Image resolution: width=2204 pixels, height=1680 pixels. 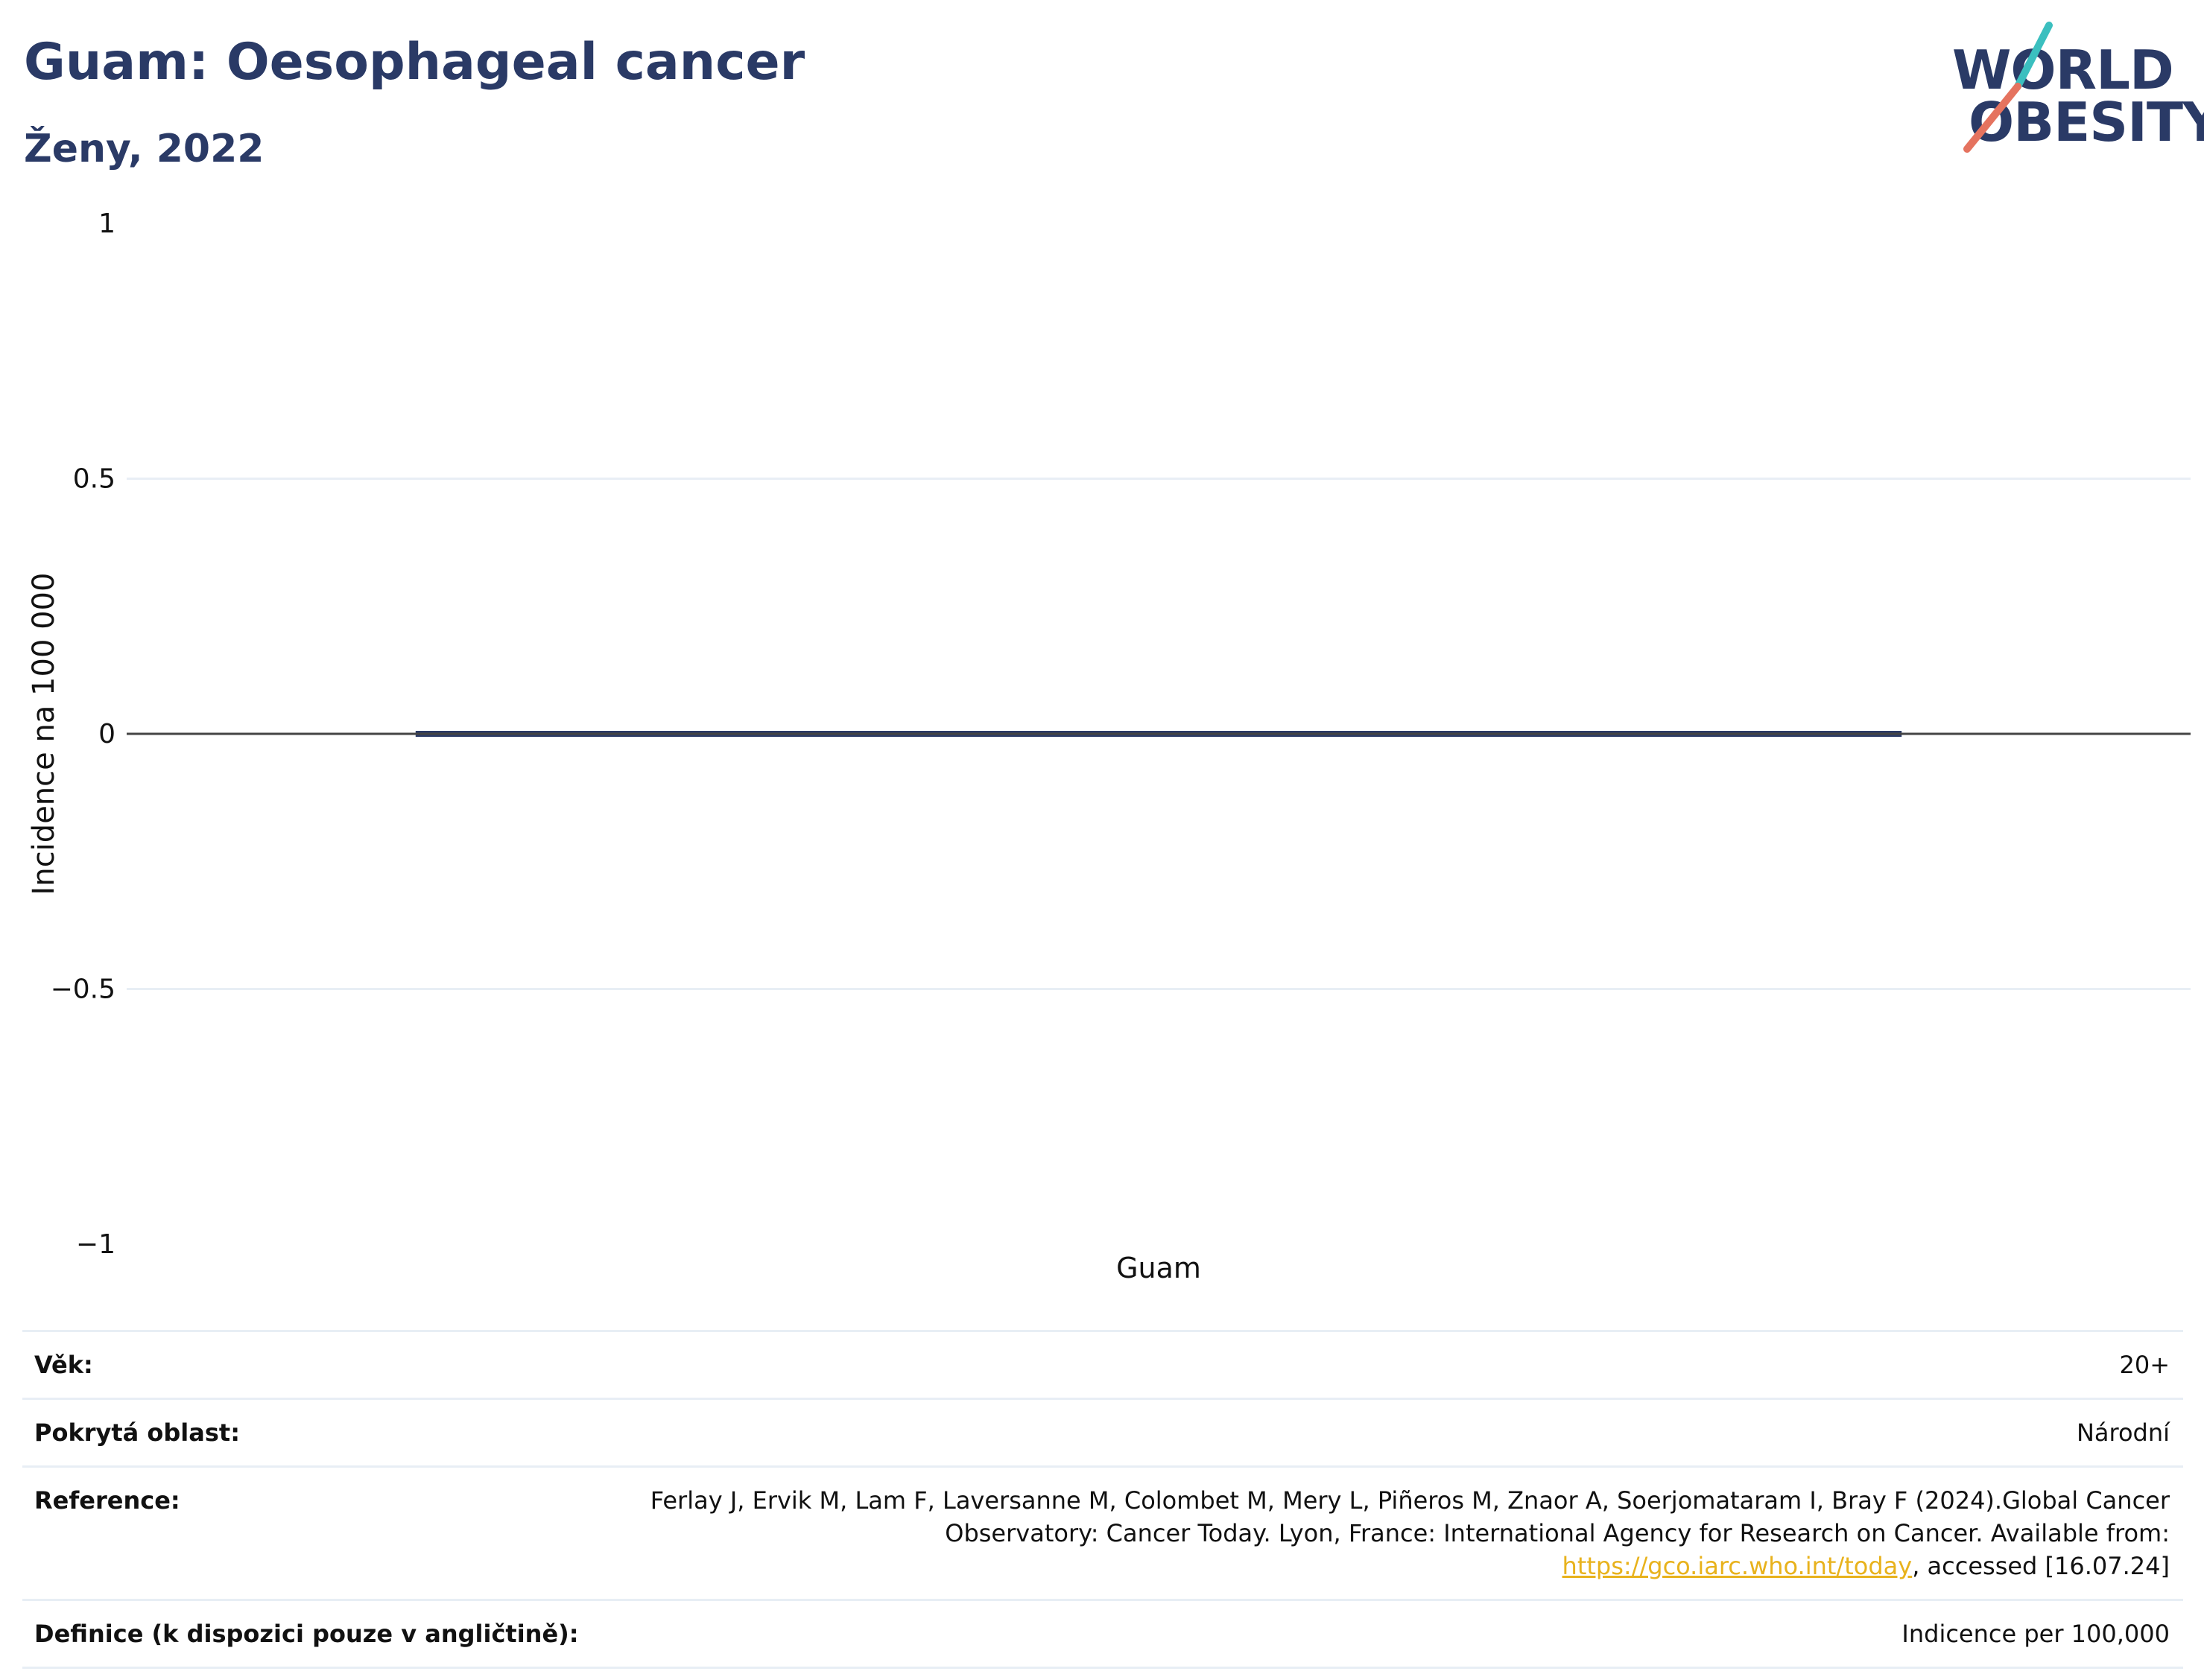 I want to click on world-obesity-logo: WORLD OBESITY, so click(x=2070, y=88).